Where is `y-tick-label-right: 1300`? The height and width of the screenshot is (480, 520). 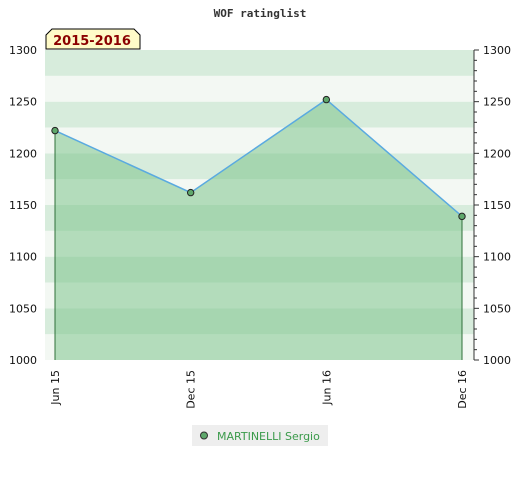
y-tick-label-right: 1300 is located at coordinates (497, 50).